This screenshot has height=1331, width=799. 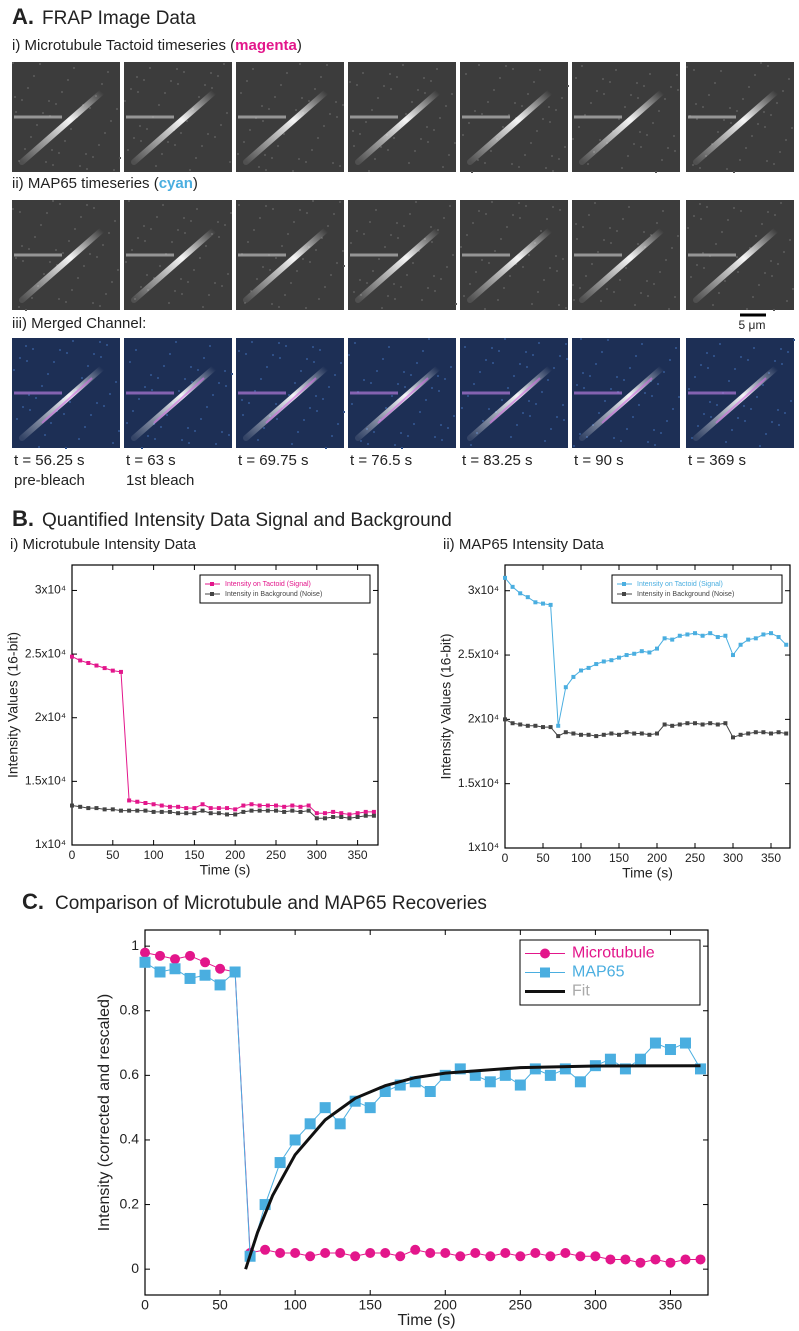 I want to click on row-text: i) Microtubule Tactoid timeseries (, so click(x=123, y=45).